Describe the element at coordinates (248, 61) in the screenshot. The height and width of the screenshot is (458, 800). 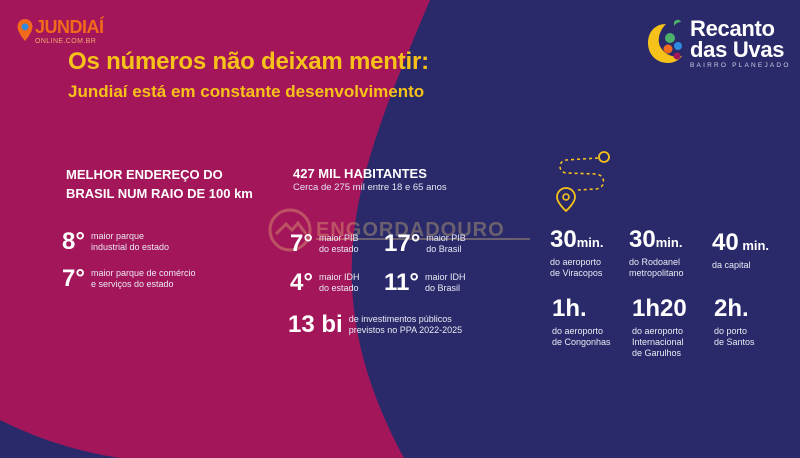
I see `page-title: Os números não deixam mentir:` at that location.